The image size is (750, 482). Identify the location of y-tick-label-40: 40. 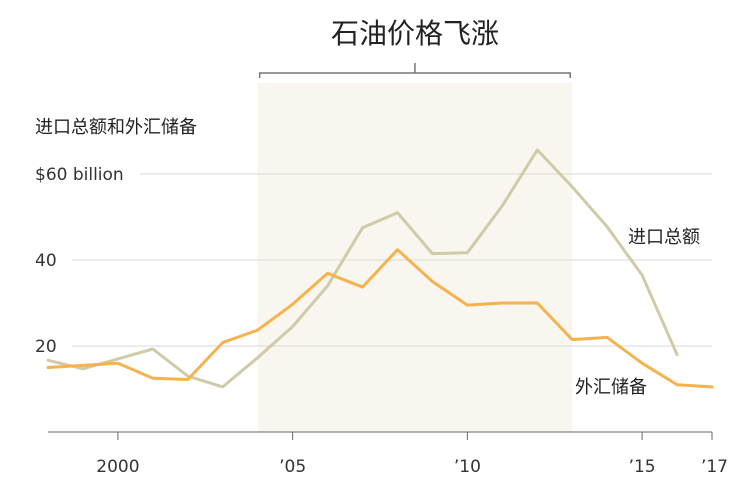
(46, 261).